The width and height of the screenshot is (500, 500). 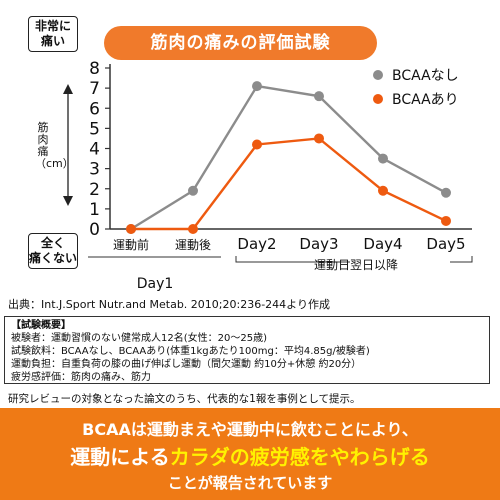 I want to click on y-tick-label: 5, so click(x=94, y=129).